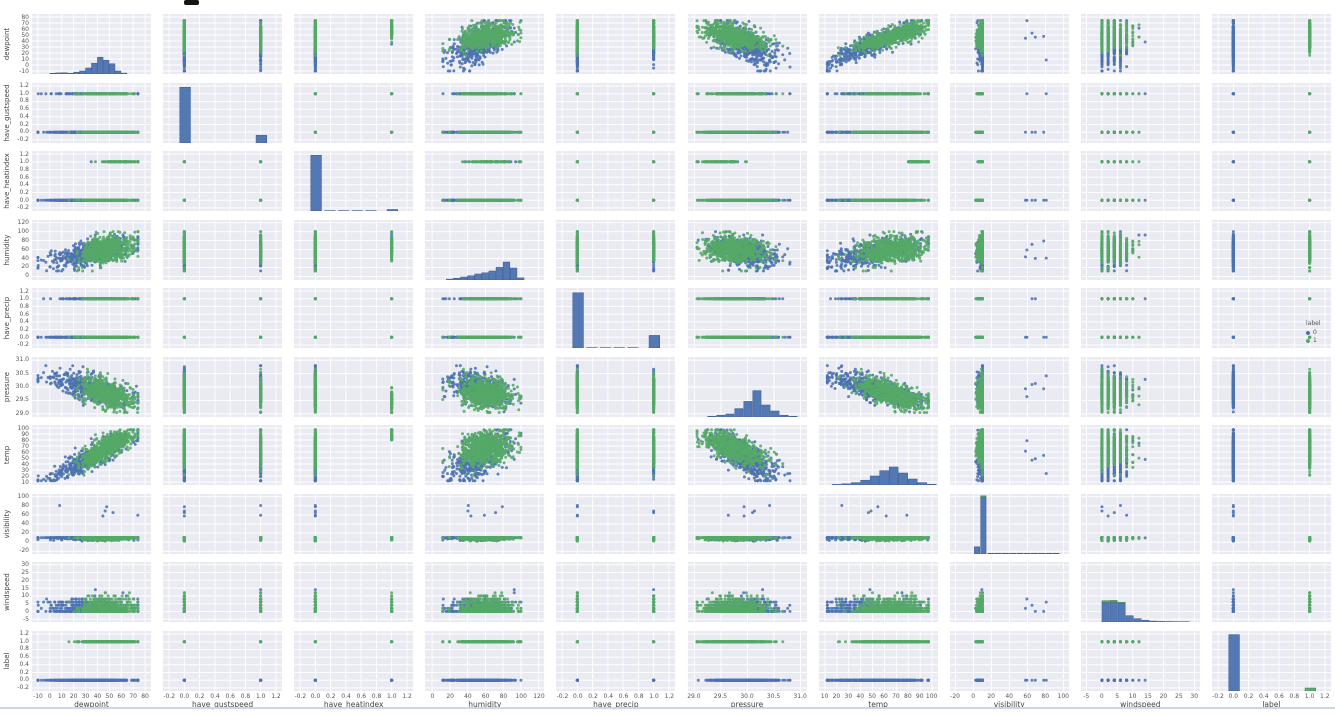 This screenshot has height=714, width=1335. What do you see at coordinates (223, 249) in the screenshot?
I see `cell-humidity-vs-have_gustspeed` at bounding box center [223, 249].